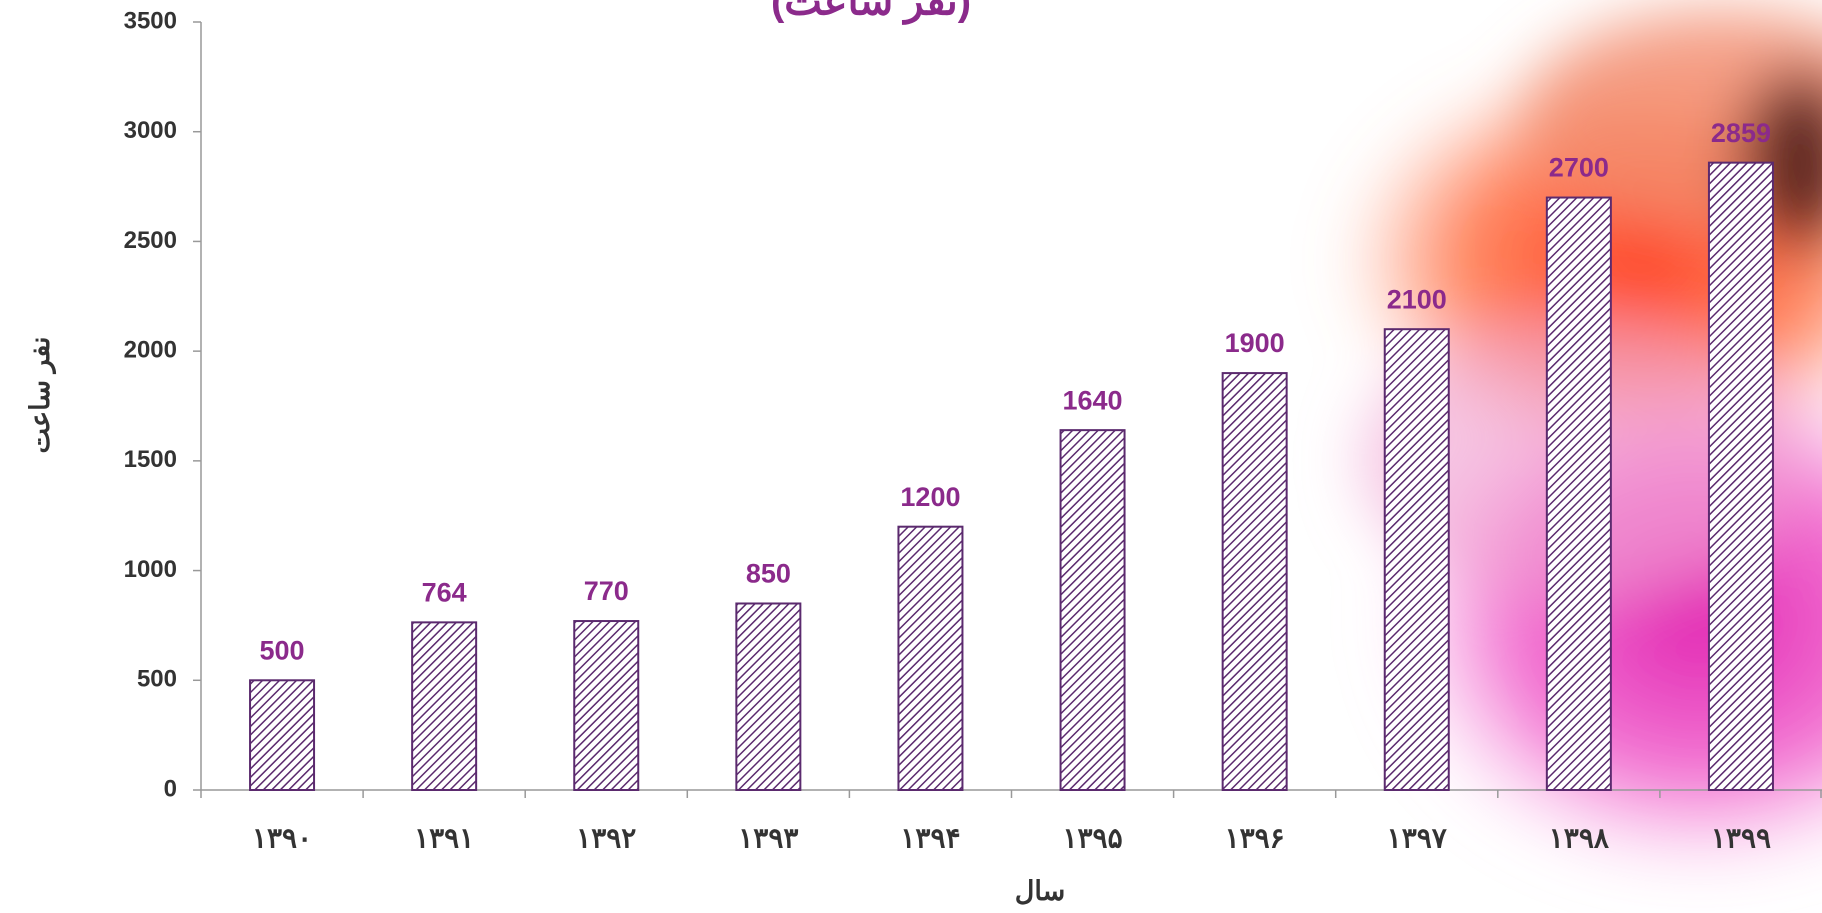  What do you see at coordinates (871, 13) in the screenshot?
I see `chart-title: (نفر ساعت)` at bounding box center [871, 13].